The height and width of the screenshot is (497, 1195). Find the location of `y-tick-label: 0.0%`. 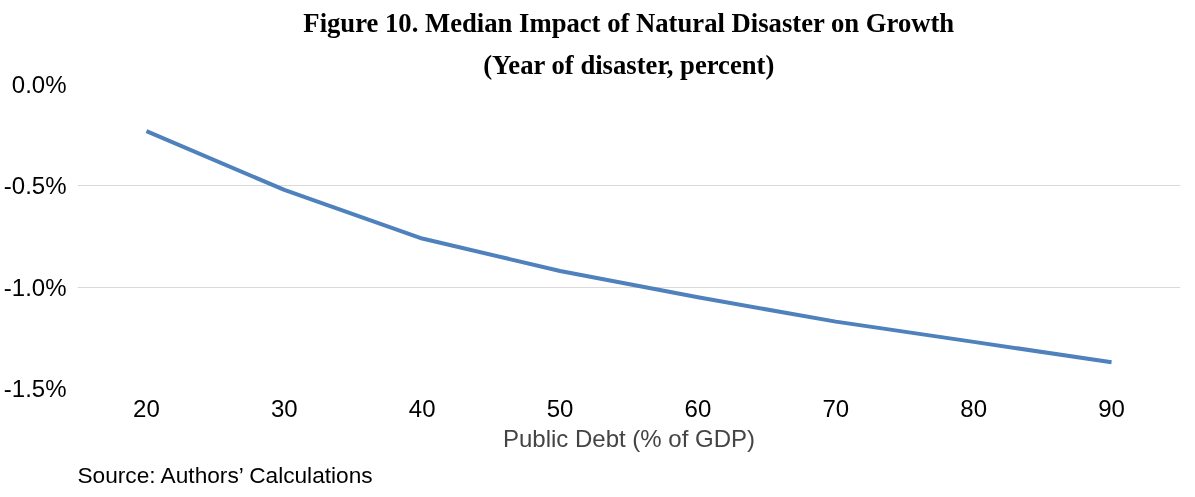

y-tick-label: 0.0% is located at coordinates (39, 84).